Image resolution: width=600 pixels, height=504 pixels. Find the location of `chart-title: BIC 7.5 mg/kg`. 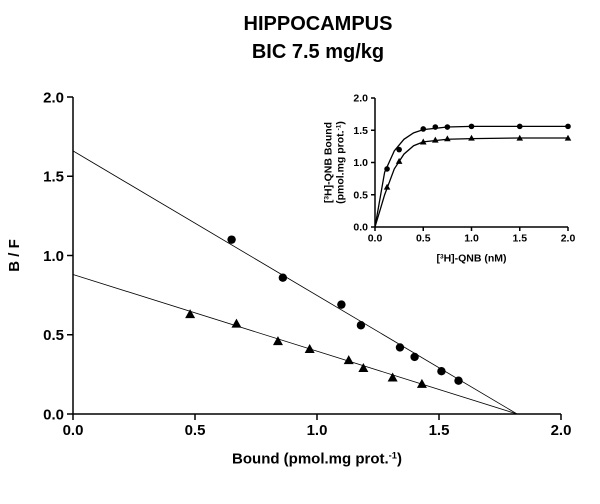

chart-title: BIC 7.5 mg/kg is located at coordinates (318, 52).